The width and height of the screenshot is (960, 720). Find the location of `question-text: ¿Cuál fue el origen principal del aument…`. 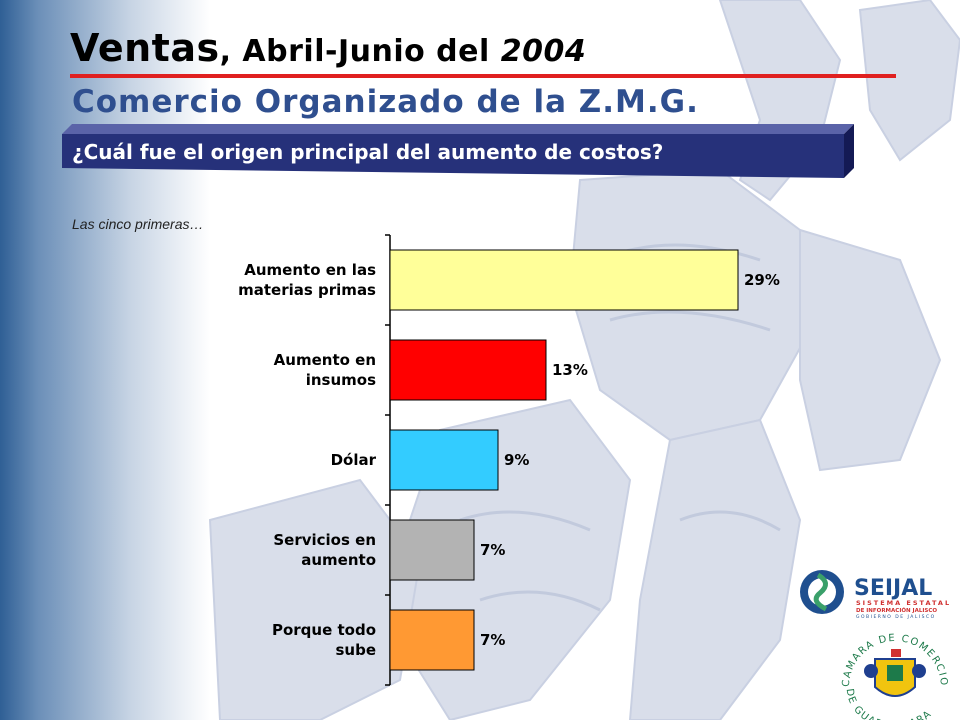

question-text: ¿Cuál fue el origen principal del aument… is located at coordinates (368, 152).